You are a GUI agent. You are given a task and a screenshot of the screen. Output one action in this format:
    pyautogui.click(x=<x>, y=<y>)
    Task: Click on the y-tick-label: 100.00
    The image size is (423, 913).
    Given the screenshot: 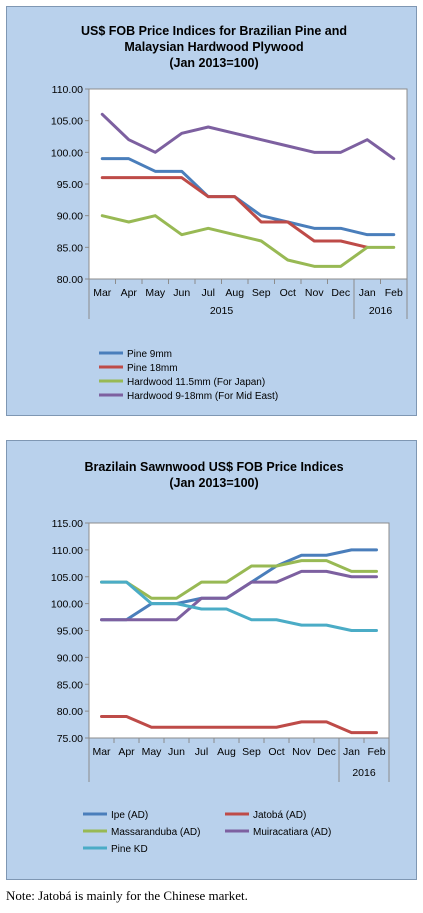 What is the action you would take?
    pyautogui.click(x=67, y=153)
    